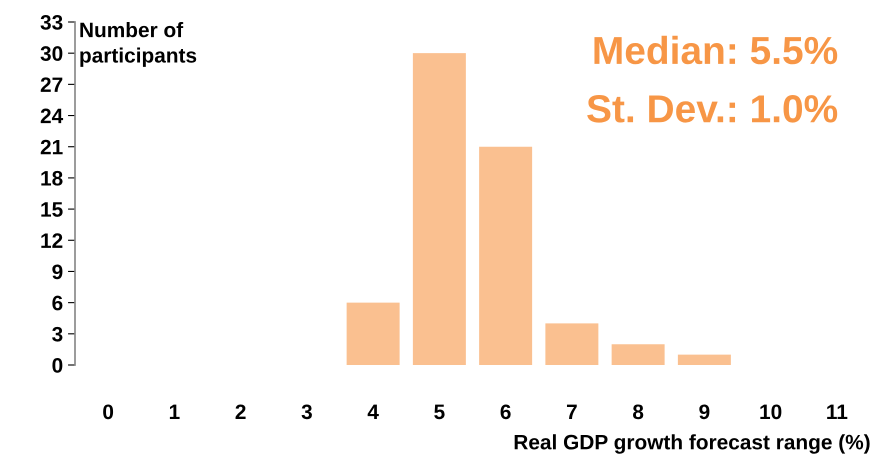 This screenshot has width=875, height=456. What do you see at coordinates (439, 412) in the screenshot?
I see `x-tick-label: 5` at bounding box center [439, 412].